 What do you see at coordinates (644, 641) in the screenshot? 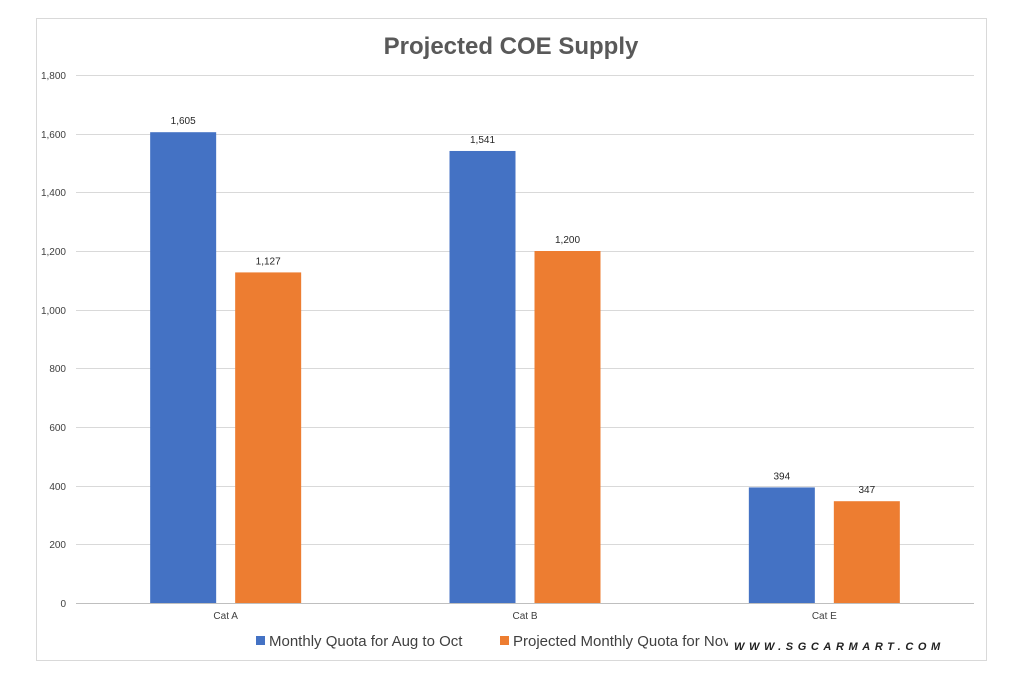
I see `legend-label-nov-jan: Projected Monthly Quota for Nov to Jan` at bounding box center [644, 641].